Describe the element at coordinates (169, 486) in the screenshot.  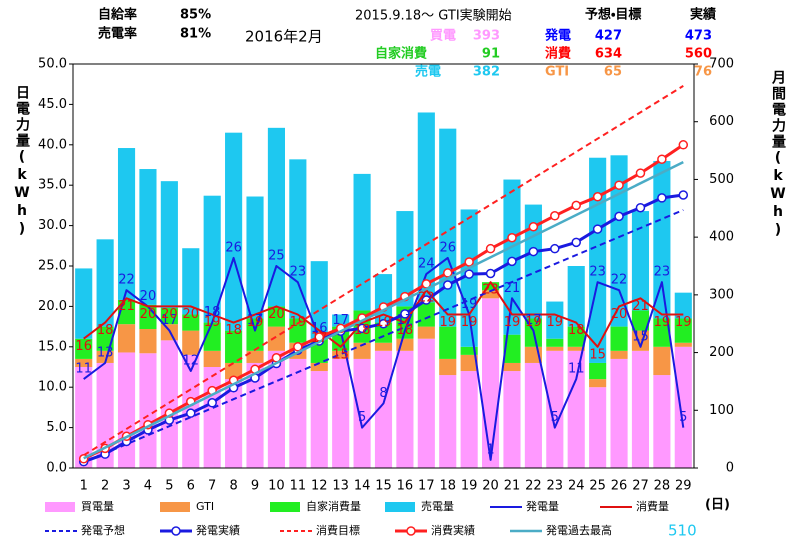
I see `x-tick-label: 5` at that location.